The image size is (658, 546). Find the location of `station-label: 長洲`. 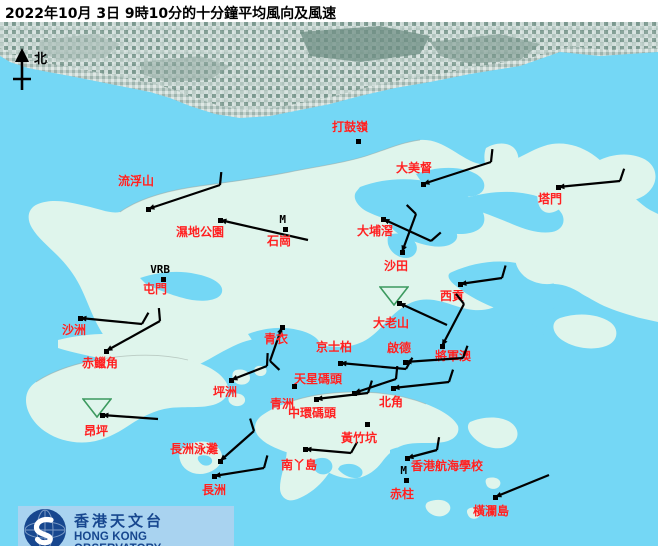

station-label: 長洲 is located at coordinates (214, 490).